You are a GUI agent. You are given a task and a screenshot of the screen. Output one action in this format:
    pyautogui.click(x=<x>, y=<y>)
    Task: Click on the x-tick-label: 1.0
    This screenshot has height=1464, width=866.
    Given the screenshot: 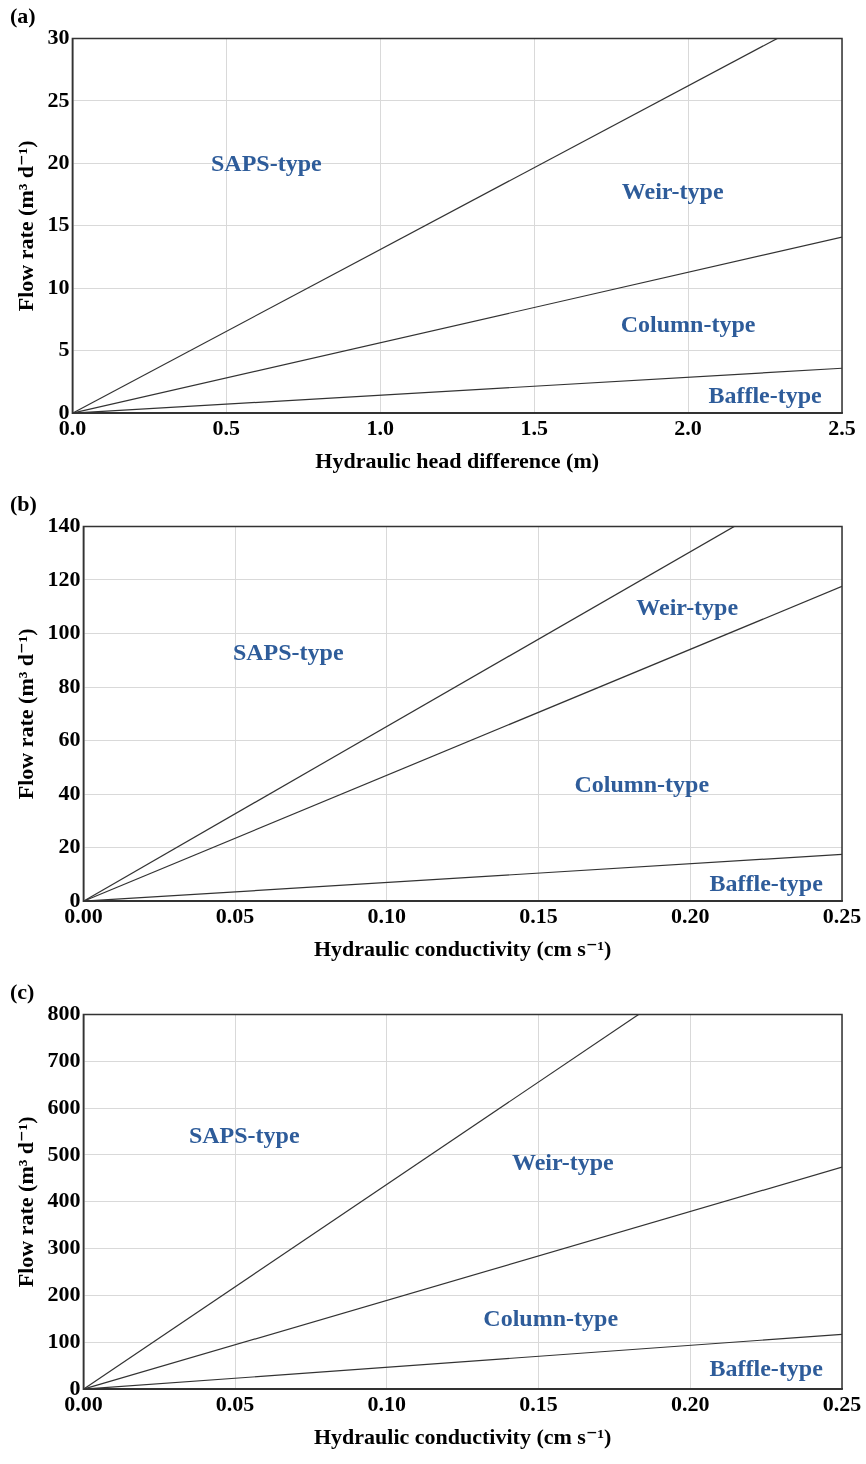 What is the action you would take?
    pyautogui.click(x=380, y=428)
    